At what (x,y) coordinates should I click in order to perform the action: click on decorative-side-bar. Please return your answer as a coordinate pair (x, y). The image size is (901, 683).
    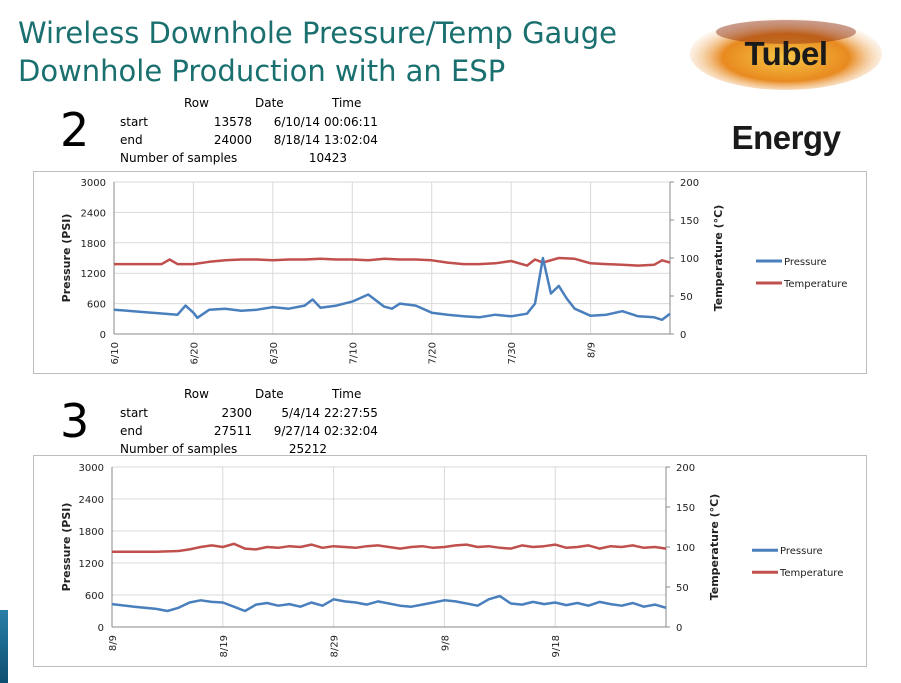
    Looking at the image, I should click on (4, 646).